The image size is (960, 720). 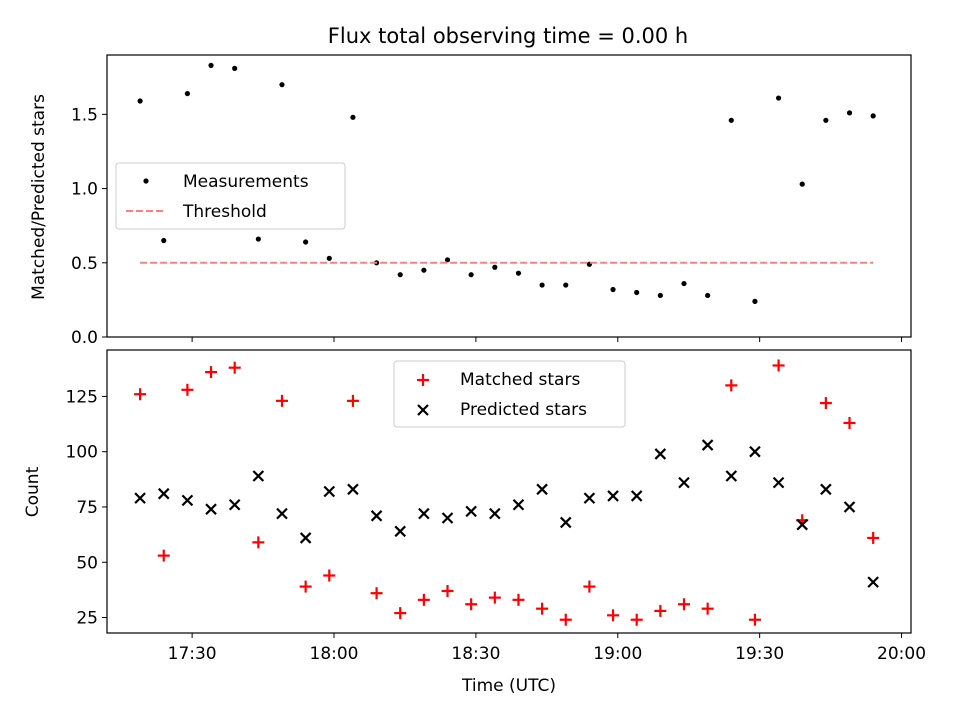 I want to click on legend-threshold-label: Threshold, so click(x=224, y=212).